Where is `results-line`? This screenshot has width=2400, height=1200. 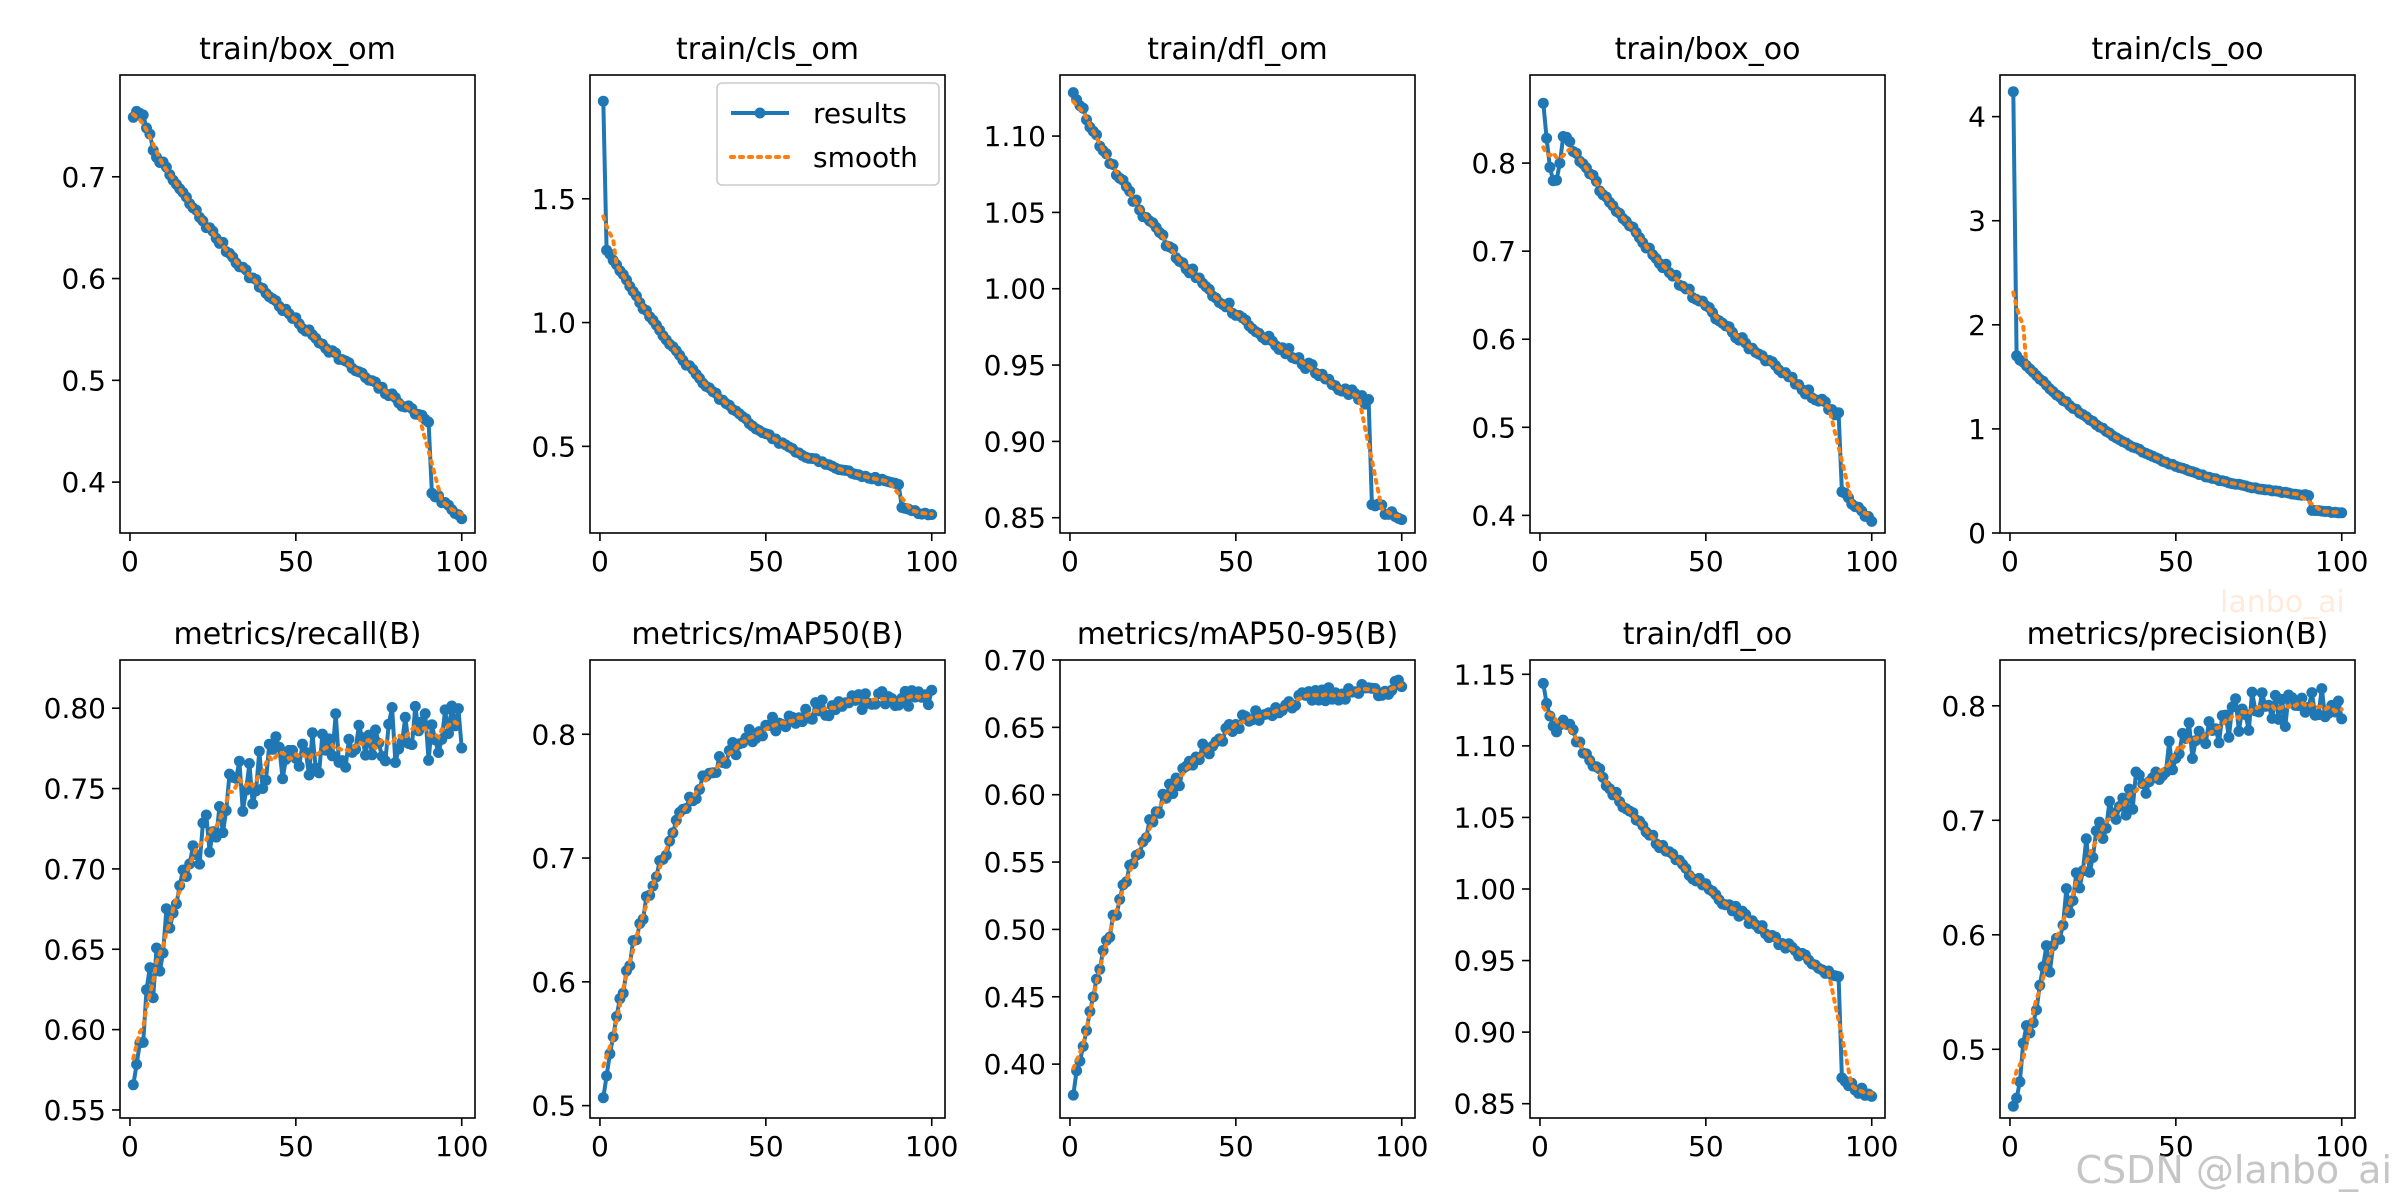 results-line is located at coordinates (2176, 303).